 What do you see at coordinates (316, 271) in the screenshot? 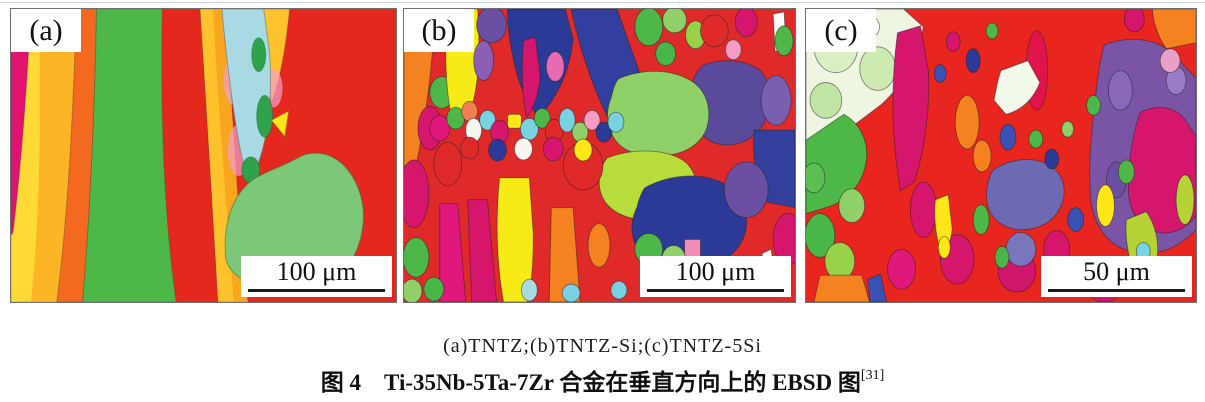
I see `scalebar-text-a: 100 μm` at bounding box center [316, 271].